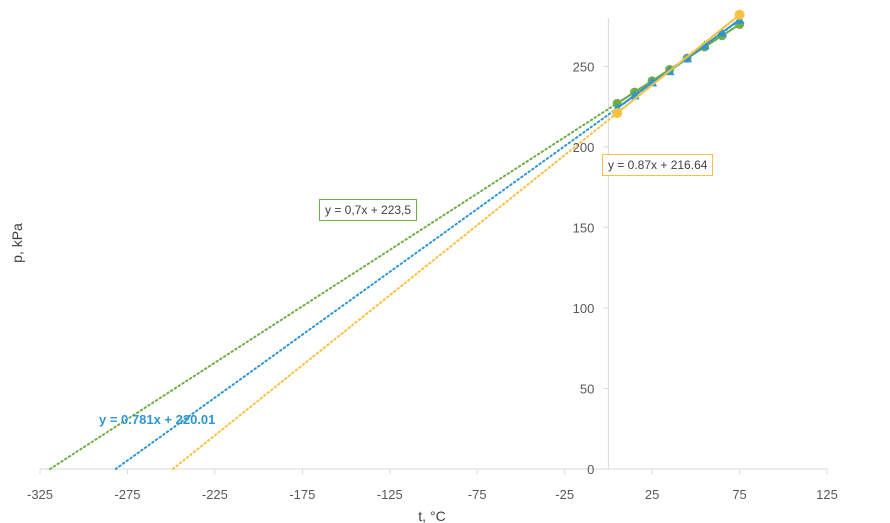 This screenshot has height=523, width=890. I want to click on points-group, so click(678, 64).